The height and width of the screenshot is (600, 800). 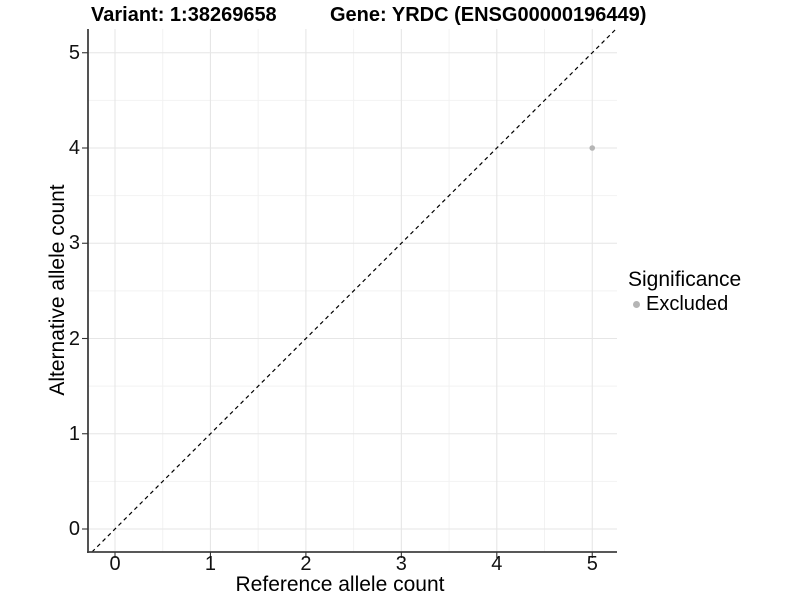 I want to click on legend-title: Significance, so click(x=685, y=279).